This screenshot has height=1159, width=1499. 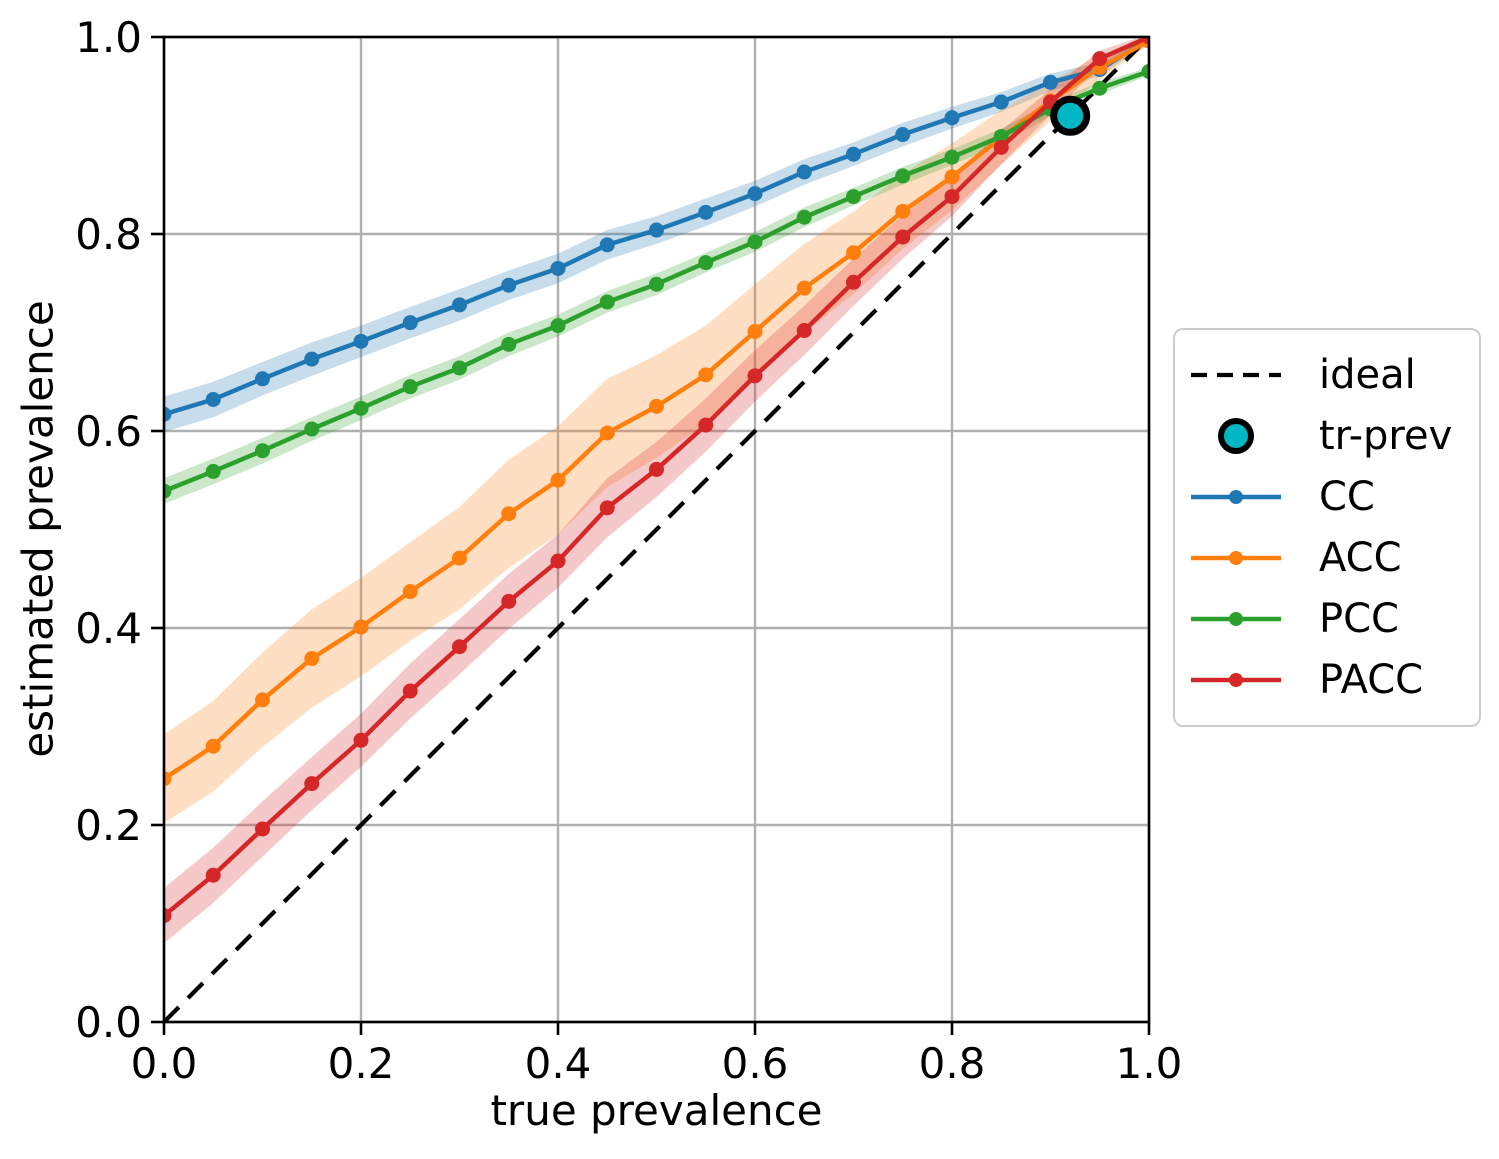 What do you see at coordinates (1327, 497) in the screenshot?
I see `legend-entry-cc: CC` at bounding box center [1327, 497].